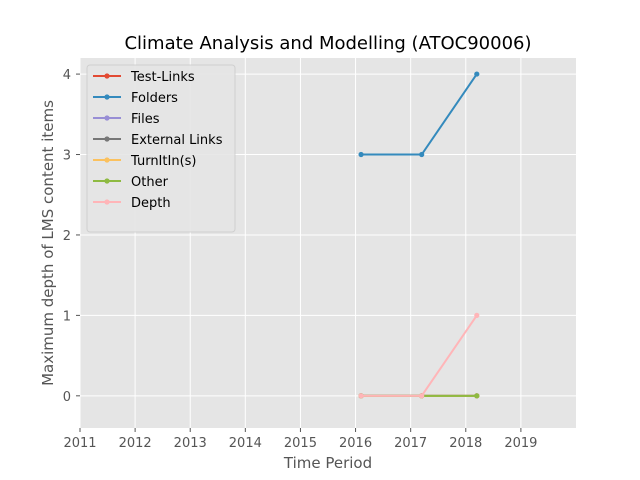 The height and width of the screenshot is (480, 640). What do you see at coordinates (410, 443) in the screenshot?
I see `x-tick-label: 2017` at bounding box center [410, 443].